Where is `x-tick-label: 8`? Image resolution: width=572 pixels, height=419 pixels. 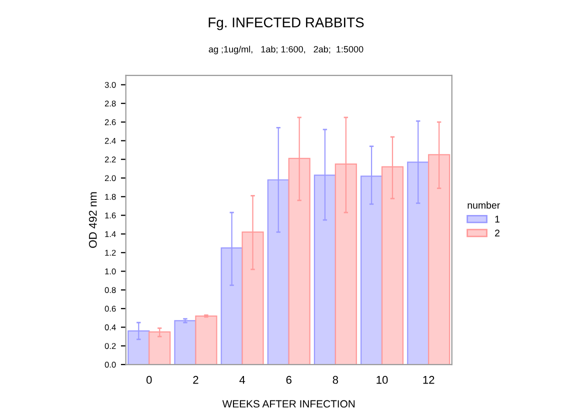
x-tick-label: 8 is located at coordinates (335, 380).